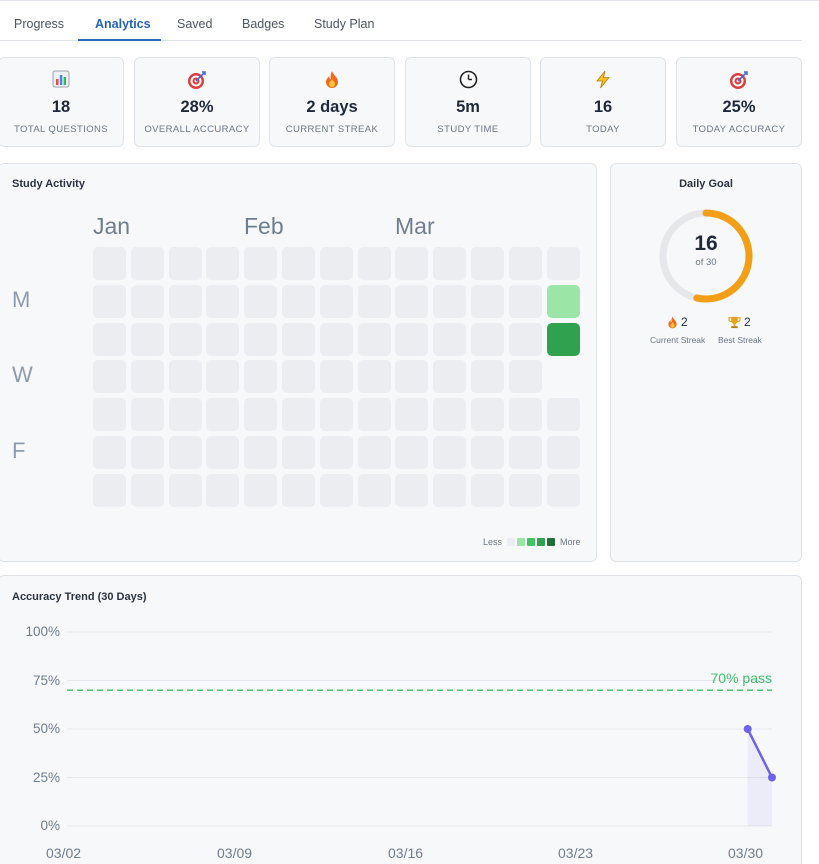 Image resolution: width=819 pixels, height=864 pixels. What do you see at coordinates (531, 542) in the screenshot?
I see `legend-swatch` at bounding box center [531, 542].